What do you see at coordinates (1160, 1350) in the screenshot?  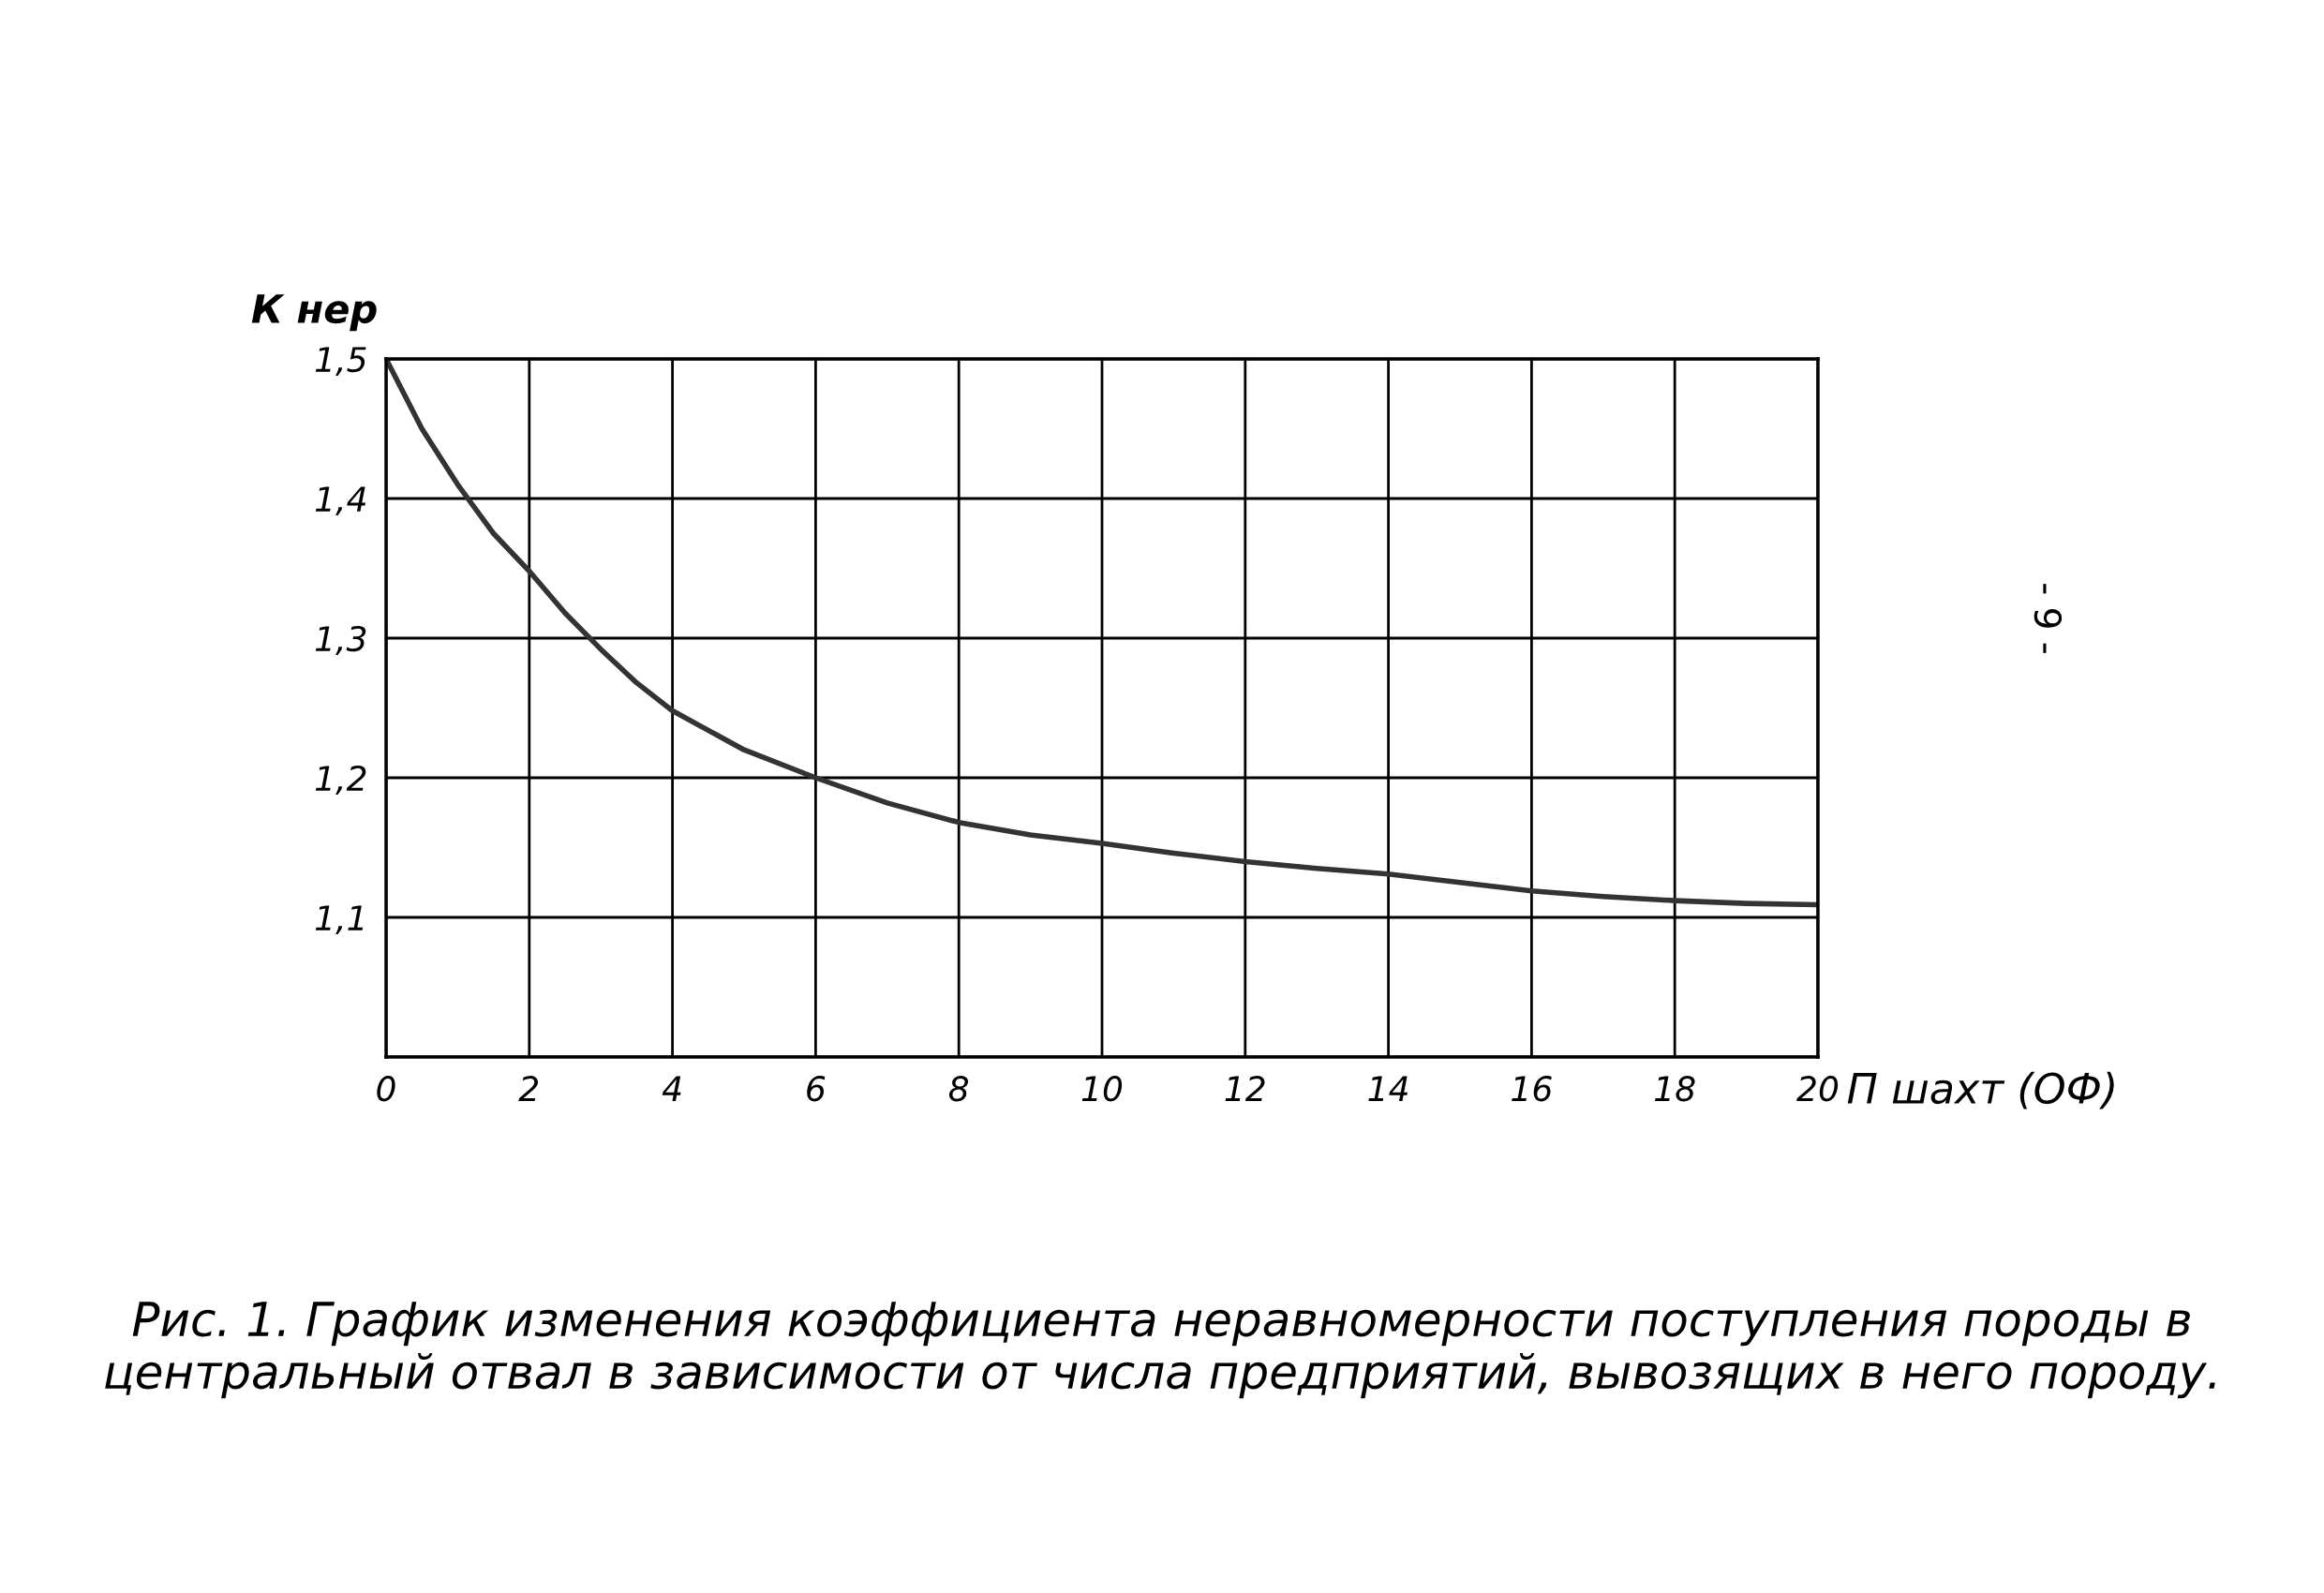 I see `text: Рис. 1. График изменения коэффициента неравномерности поступления породы в центральный отвал в зависимости от числа предприятий, вывозящих в него породу.` at bounding box center [1160, 1350].